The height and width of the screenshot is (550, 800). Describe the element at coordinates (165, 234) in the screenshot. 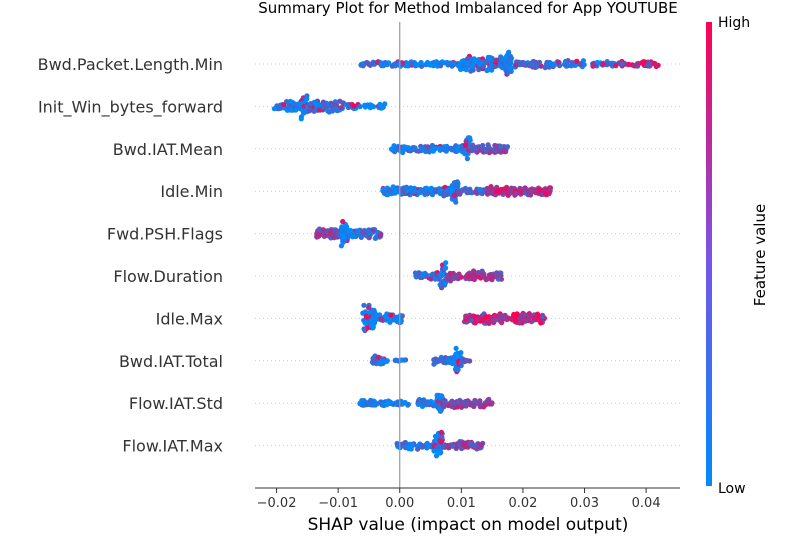

I see `feature-label: Fwd.PSH.Flags` at that location.